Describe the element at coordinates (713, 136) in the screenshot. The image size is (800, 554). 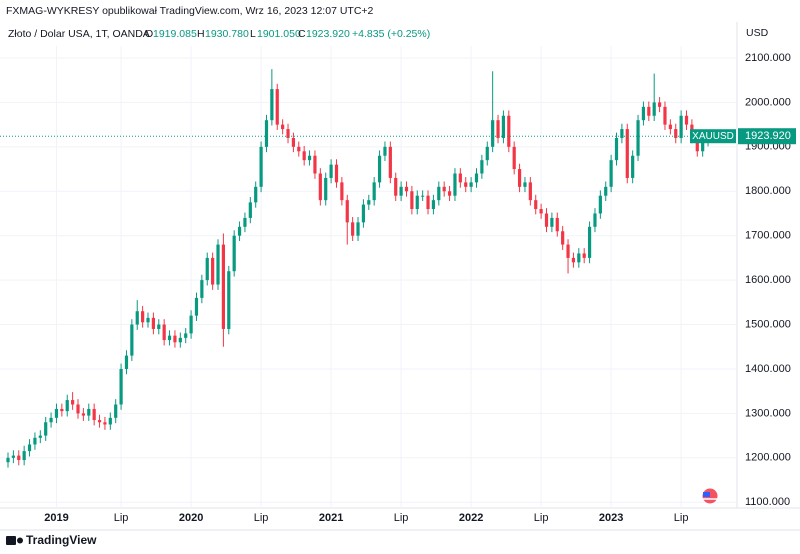
I see `ticker-tag` at that location.